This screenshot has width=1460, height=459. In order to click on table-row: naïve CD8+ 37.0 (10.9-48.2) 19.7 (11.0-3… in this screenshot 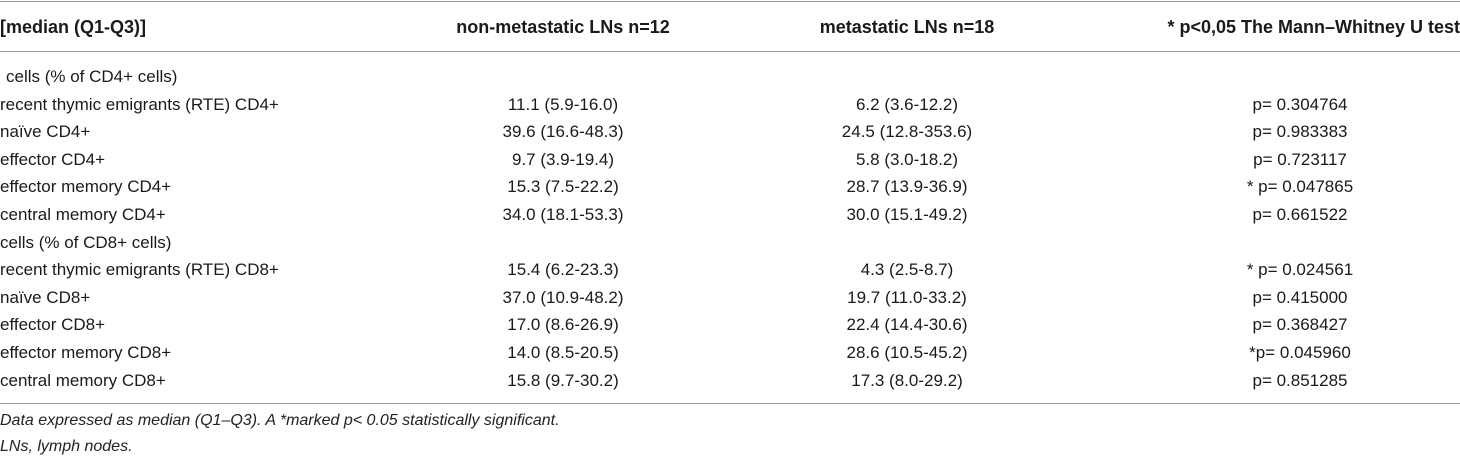, I will do `click(730, 298)`.